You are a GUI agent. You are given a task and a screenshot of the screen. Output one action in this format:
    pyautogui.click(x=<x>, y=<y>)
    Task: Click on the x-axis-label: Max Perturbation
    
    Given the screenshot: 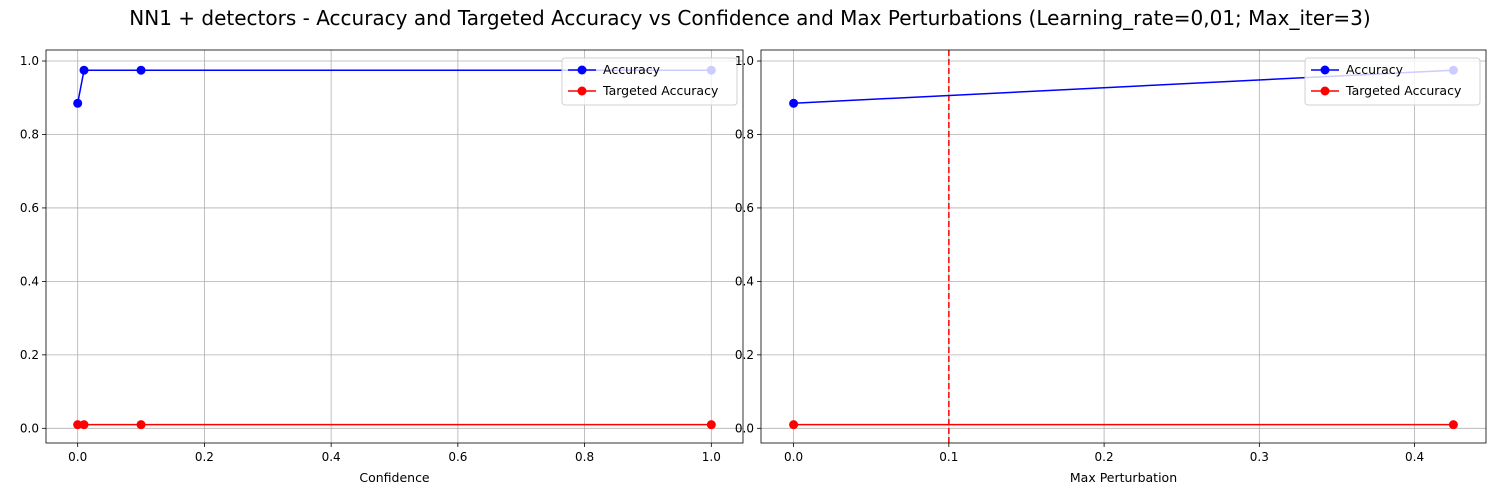 What is the action you would take?
    pyautogui.click(x=1123, y=477)
    